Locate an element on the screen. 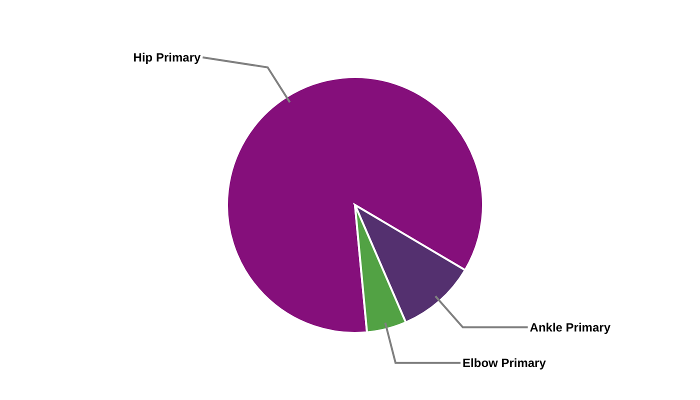  slice-label: Ankle Primary is located at coordinates (570, 327).